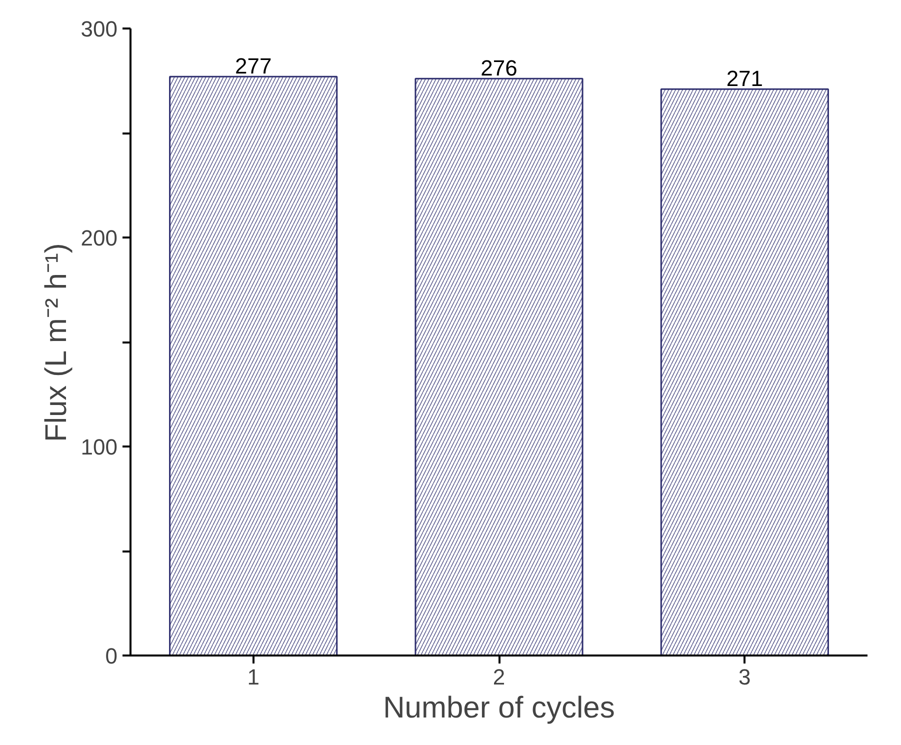 The height and width of the screenshot is (745, 901). Describe the element at coordinates (56, 342) in the screenshot. I see `y-axis-title: Flux (L m⁻² h⁻¹)` at that location.